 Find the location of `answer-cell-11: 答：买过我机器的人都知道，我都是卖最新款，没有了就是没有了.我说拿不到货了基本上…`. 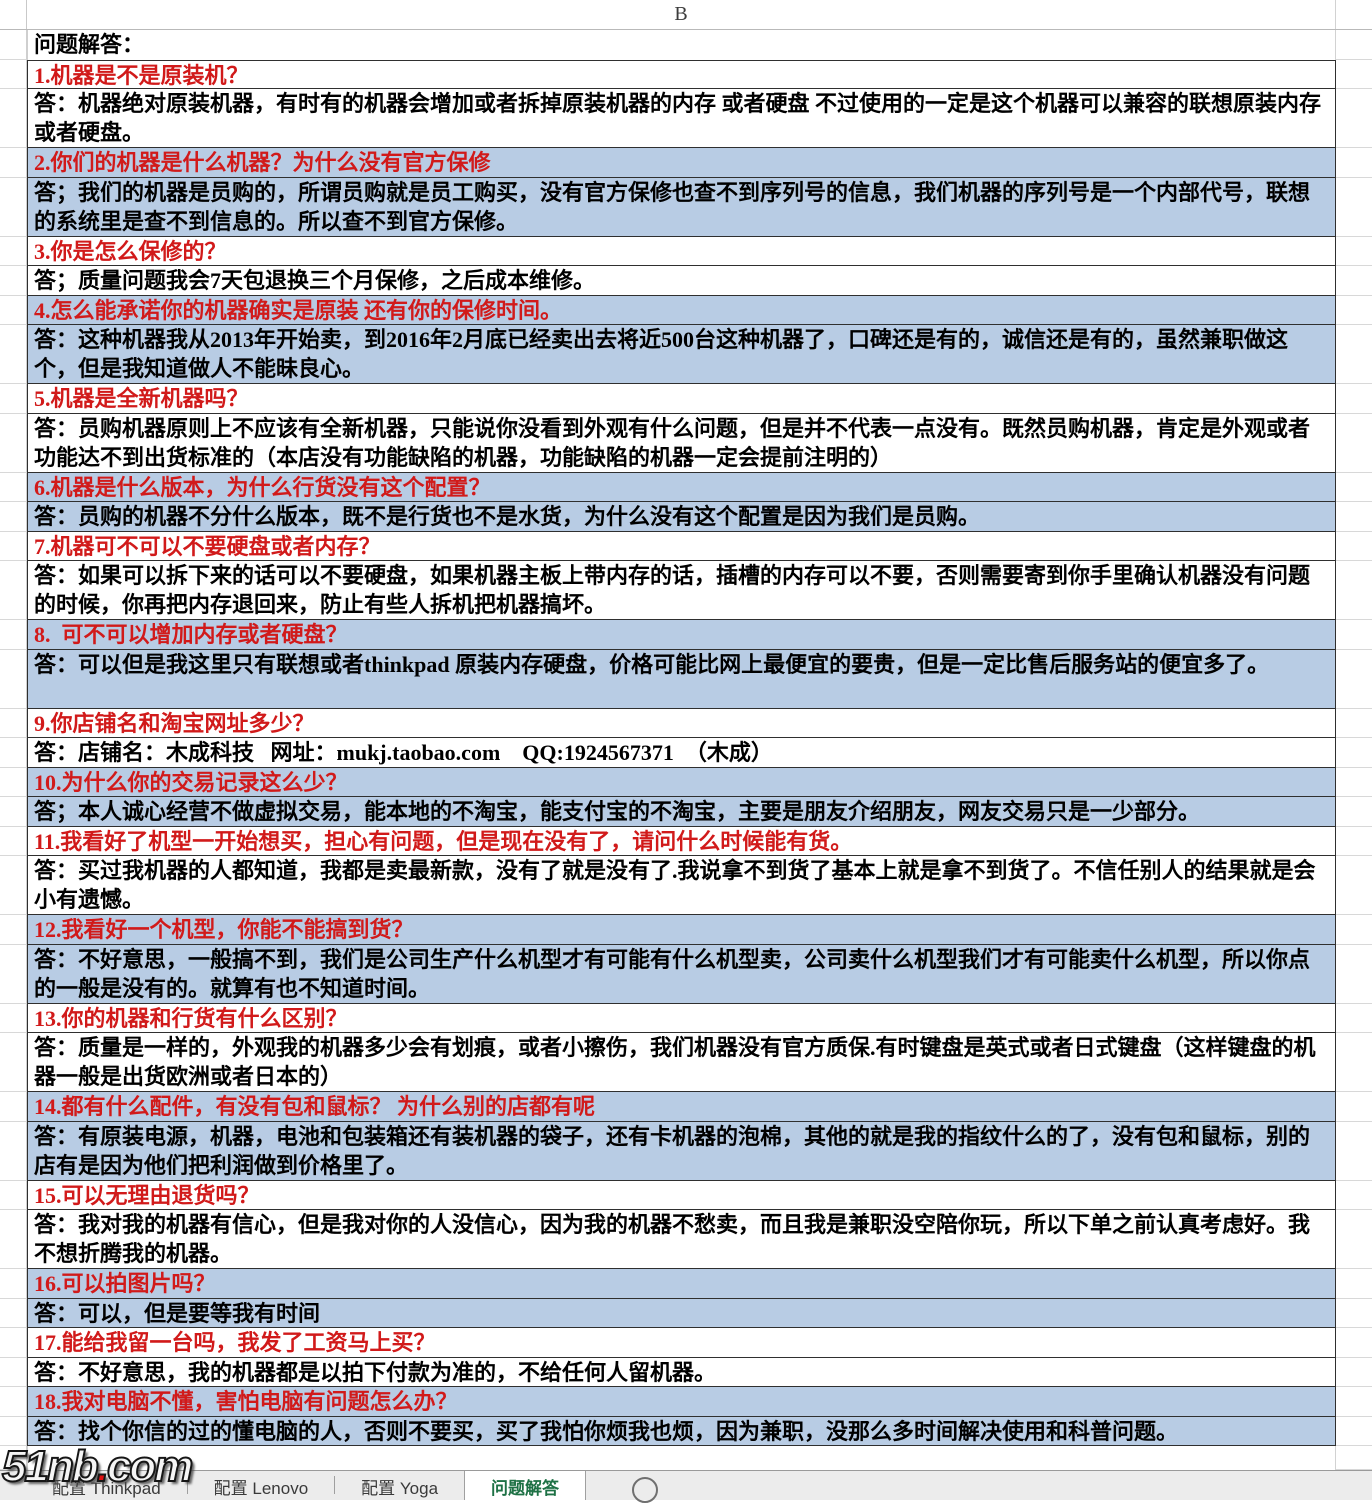

answer-cell-11: 答：买过我机器的人都知道，我都是卖最新款，没有了就是没有了.我说拿不到货了基本上… is located at coordinates (681, 885).